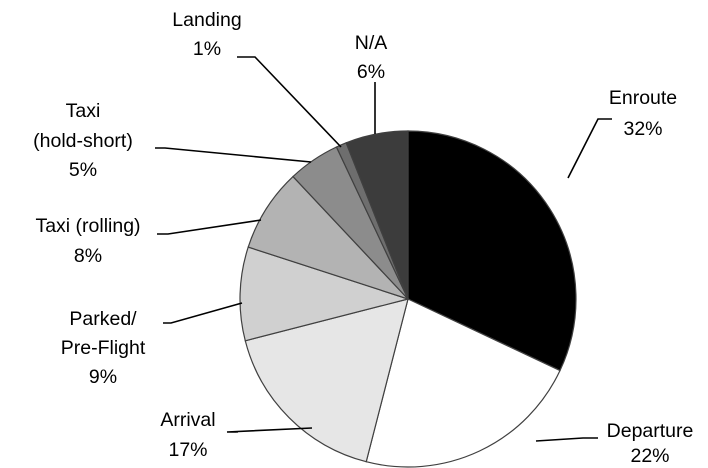  Describe the element at coordinates (371, 72) in the screenshot. I see `slice-percent-n-a: 6%` at that location.